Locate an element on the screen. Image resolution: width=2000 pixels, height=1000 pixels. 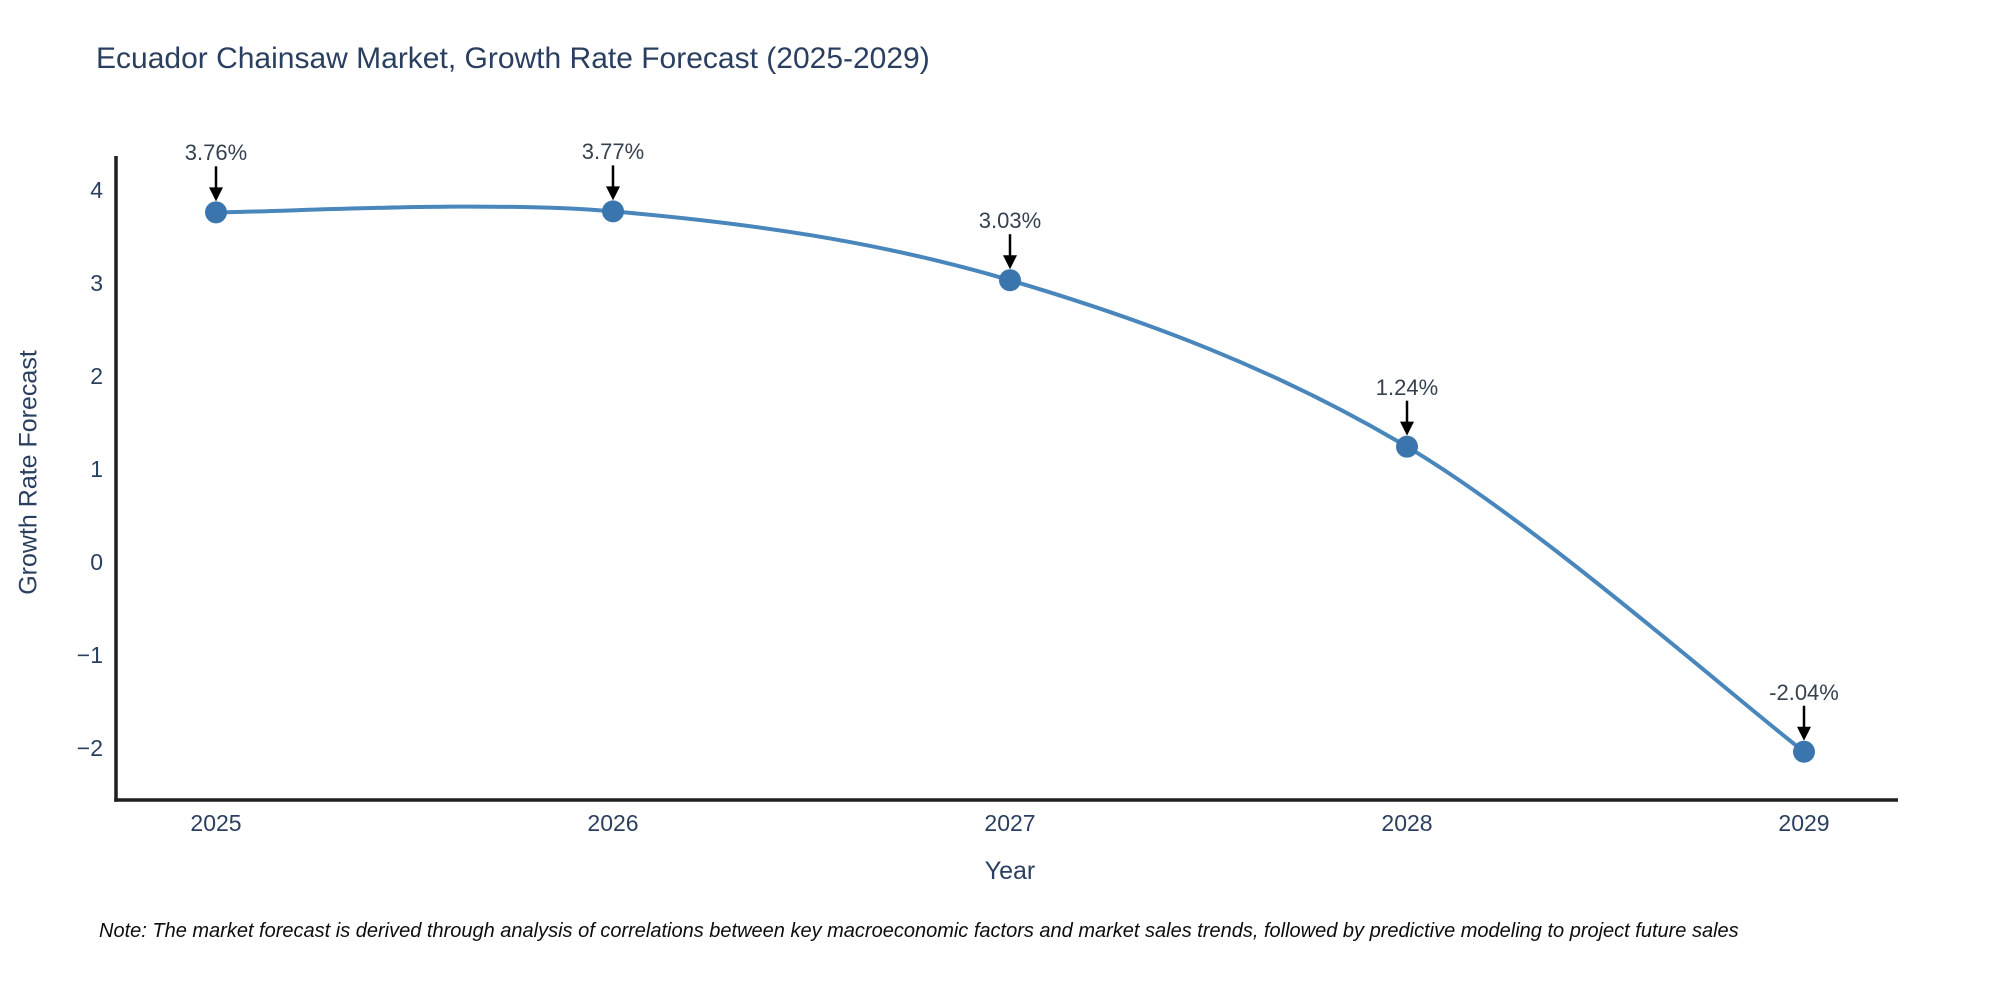
x-tick-label: 2029 is located at coordinates (1804, 823).